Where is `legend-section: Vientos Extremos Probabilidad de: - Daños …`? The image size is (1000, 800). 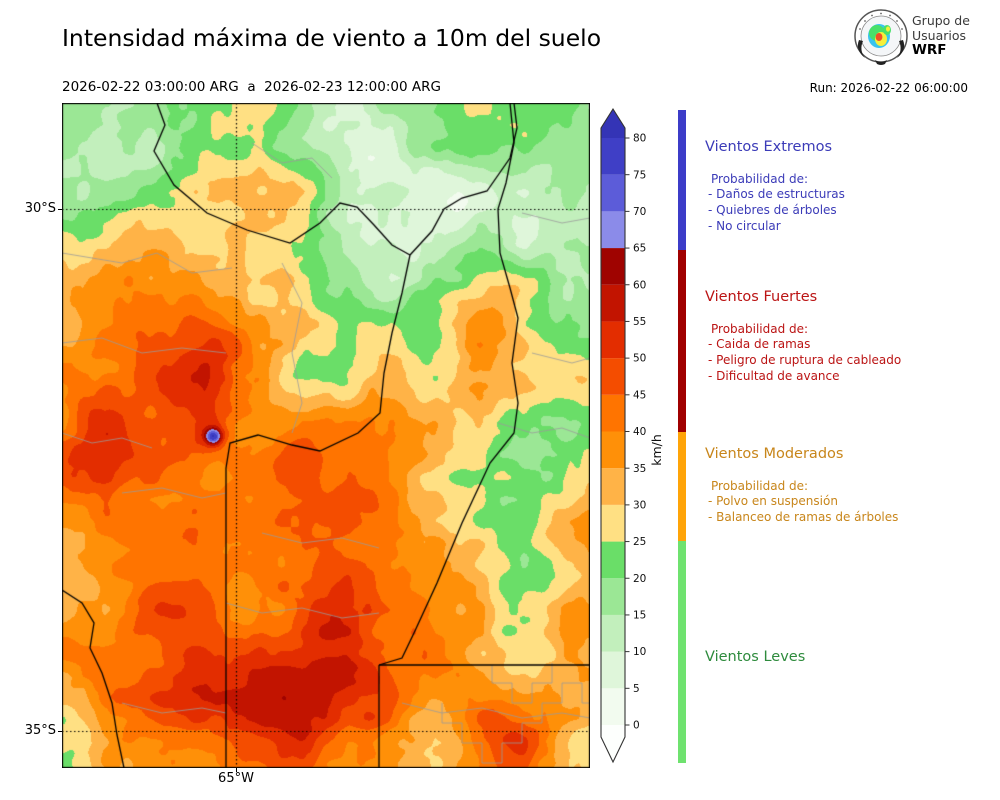
legend-section: Vientos Extremos Probabilidad de: - Daños … is located at coordinates (851, 186).